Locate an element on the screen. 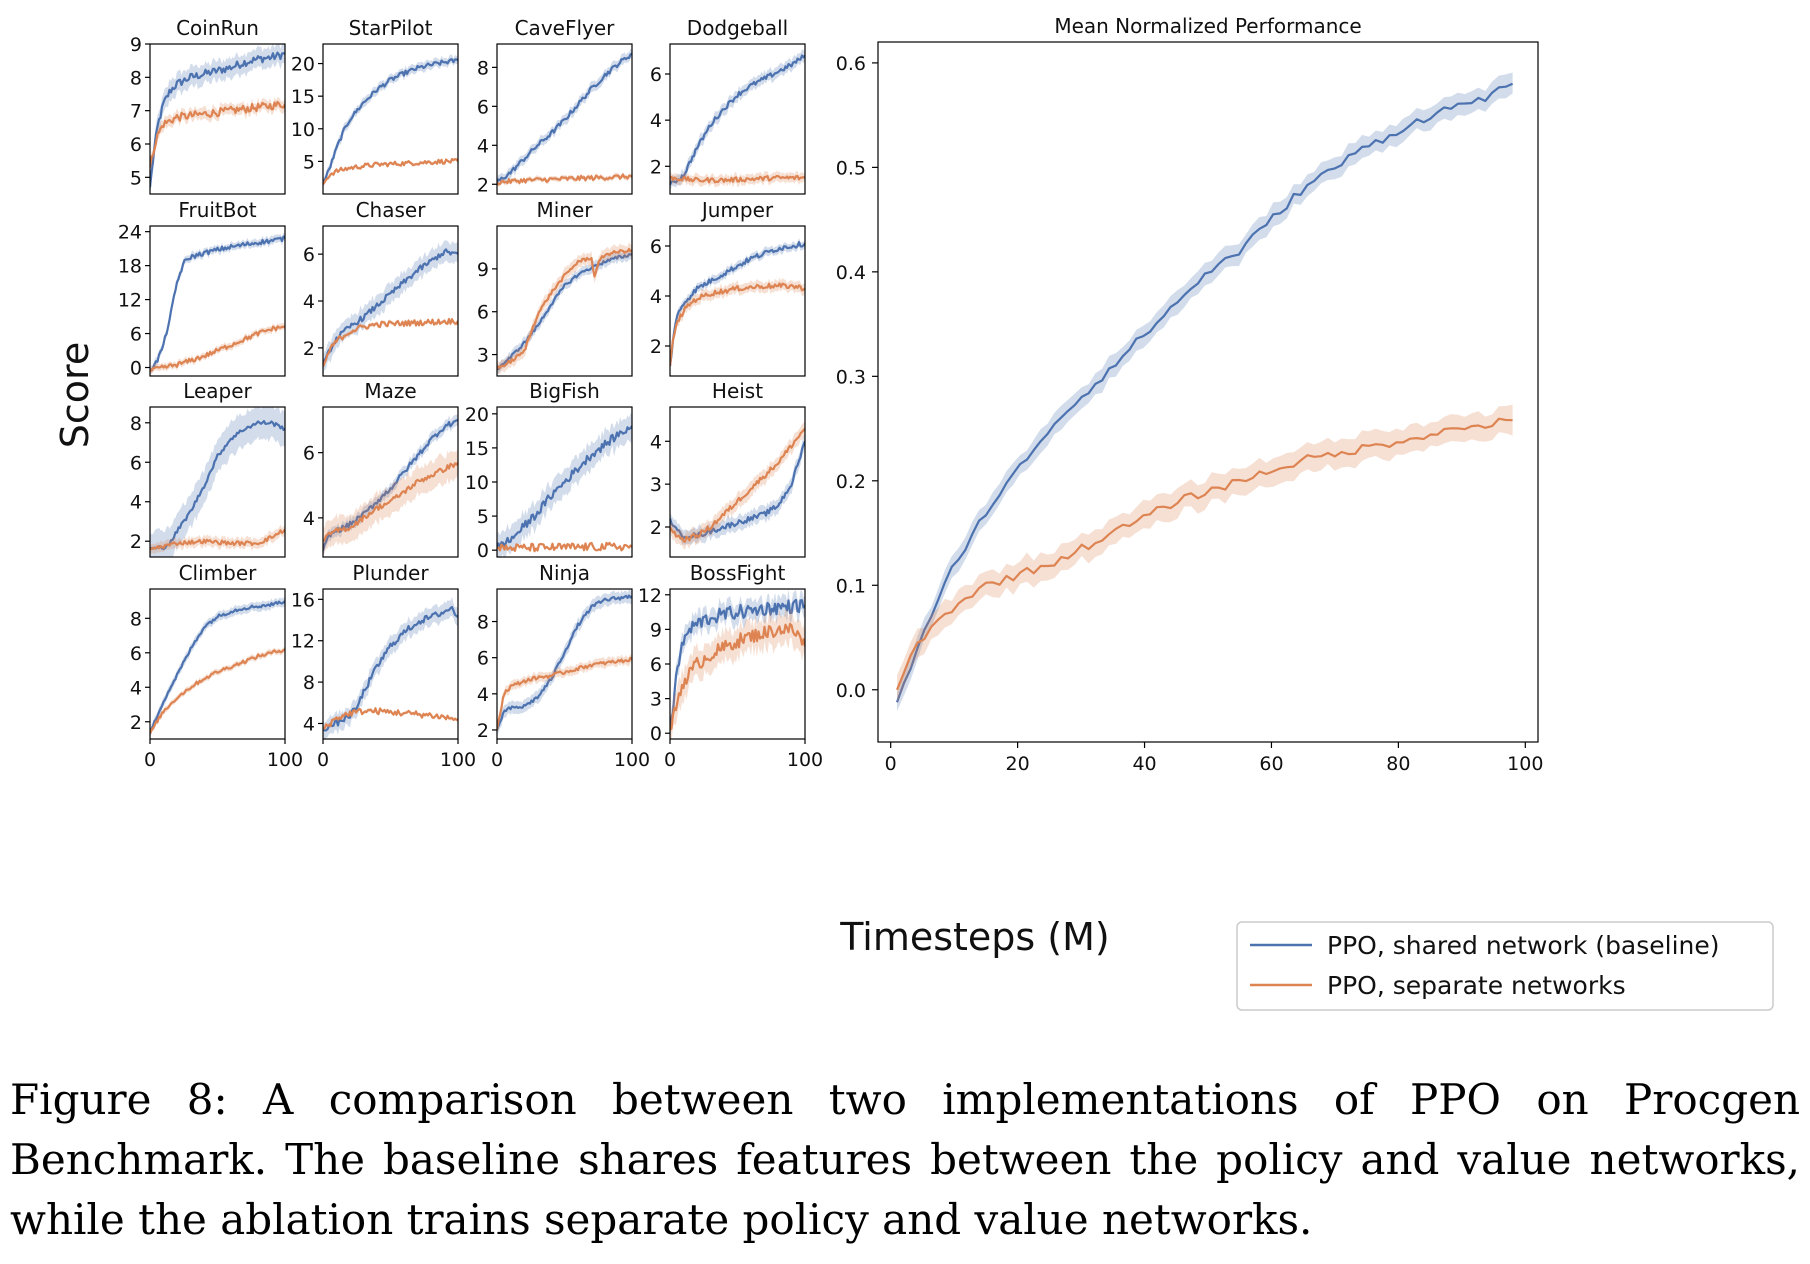  y-axis-title: Score is located at coordinates (75, 395).